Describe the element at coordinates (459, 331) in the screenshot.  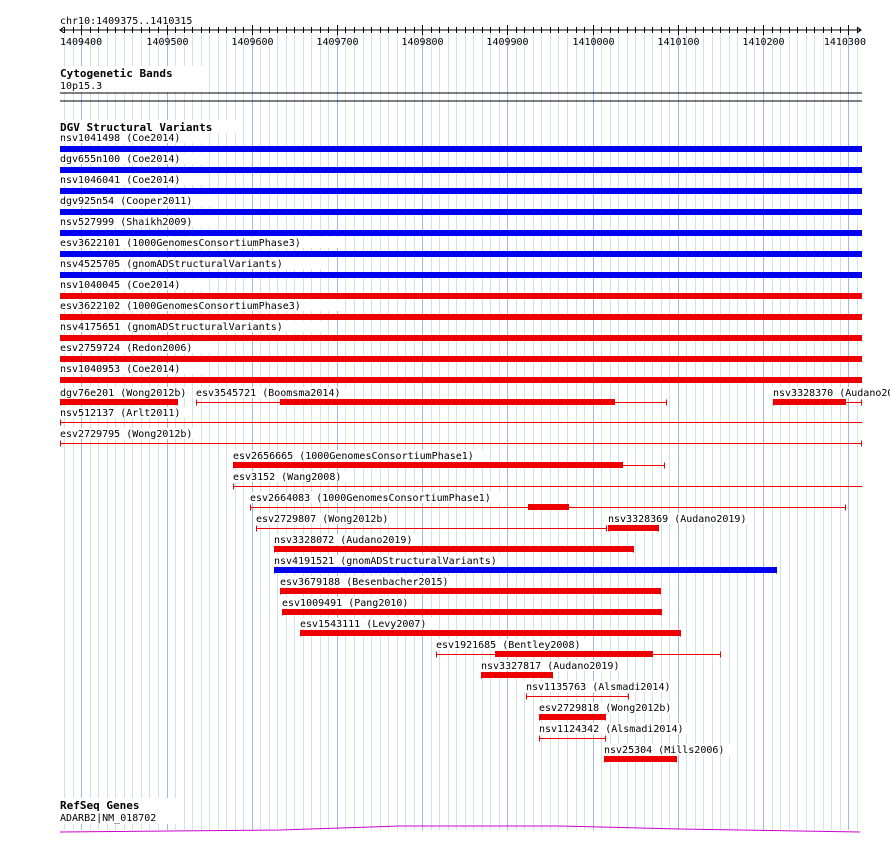
I see `sv-feature: nsv4175651 (gnomADStructuralVariants)` at that location.